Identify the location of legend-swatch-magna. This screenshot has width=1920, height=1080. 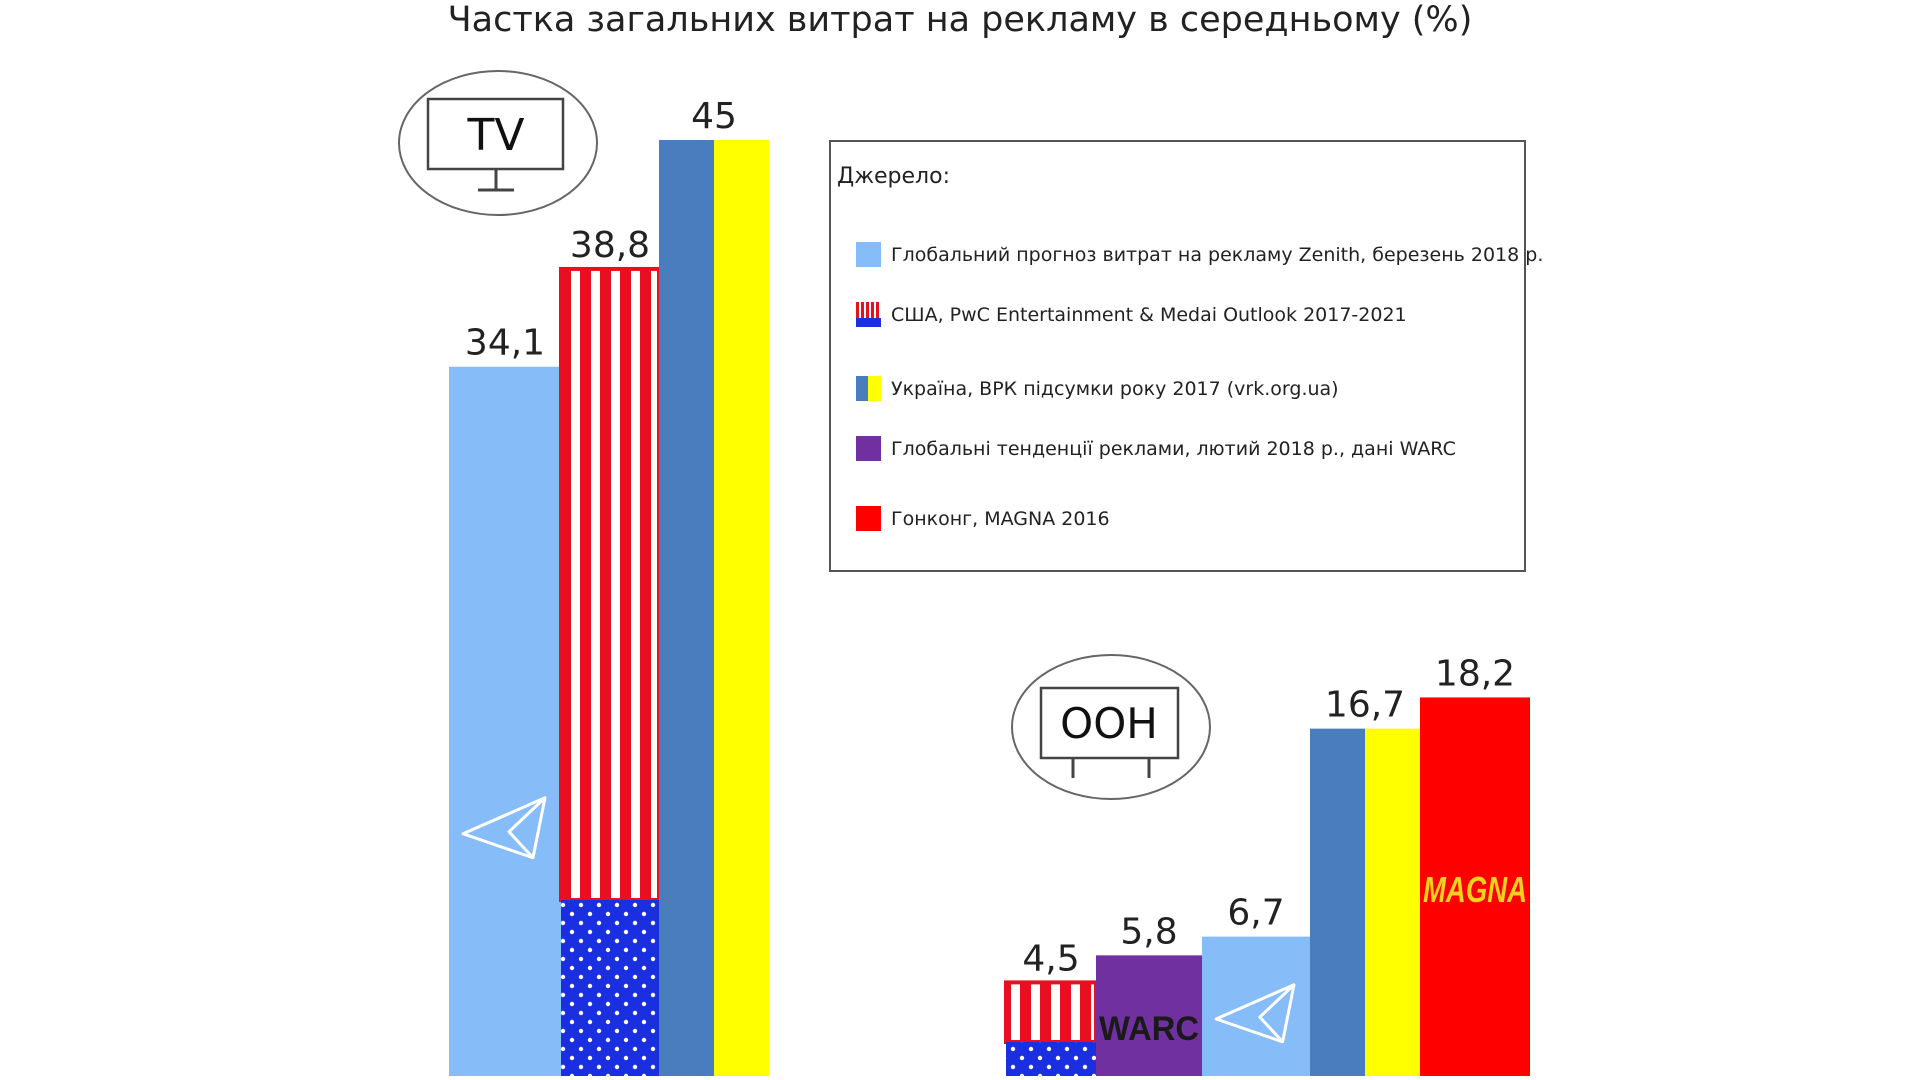
(868, 518).